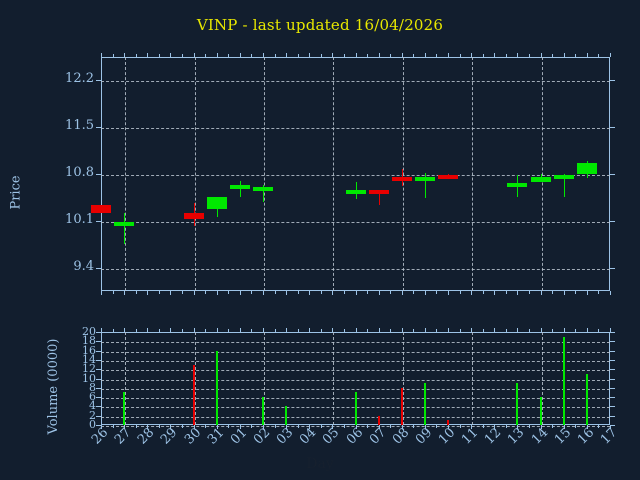 This screenshot has height=480, width=640. What do you see at coordinates (16, 192) in the screenshot?
I see `price-axis-title: Price` at bounding box center [16, 192].